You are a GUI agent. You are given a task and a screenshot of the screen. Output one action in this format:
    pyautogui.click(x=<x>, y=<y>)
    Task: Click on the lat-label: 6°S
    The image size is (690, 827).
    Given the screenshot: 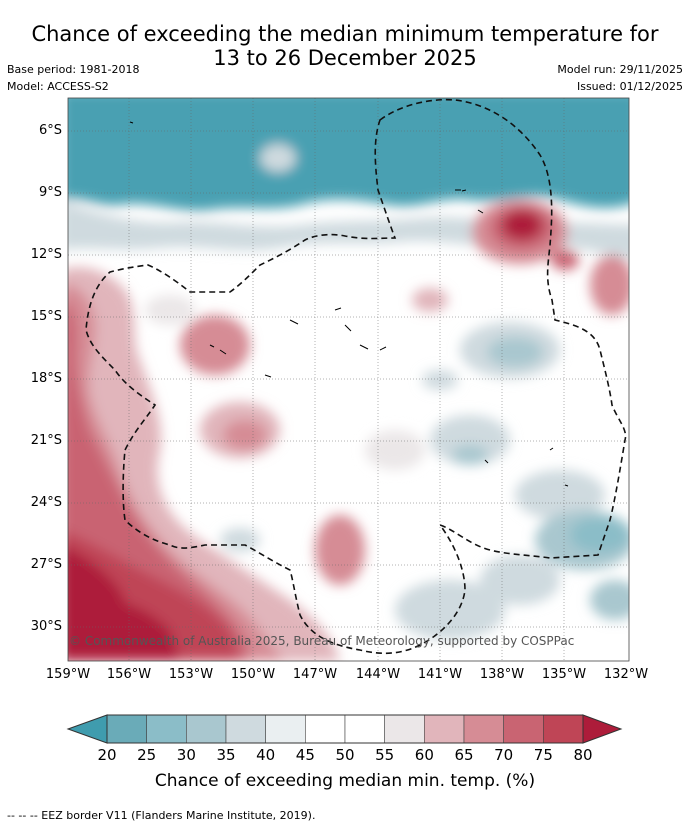 What is the action you would take?
    pyautogui.click(x=50, y=130)
    